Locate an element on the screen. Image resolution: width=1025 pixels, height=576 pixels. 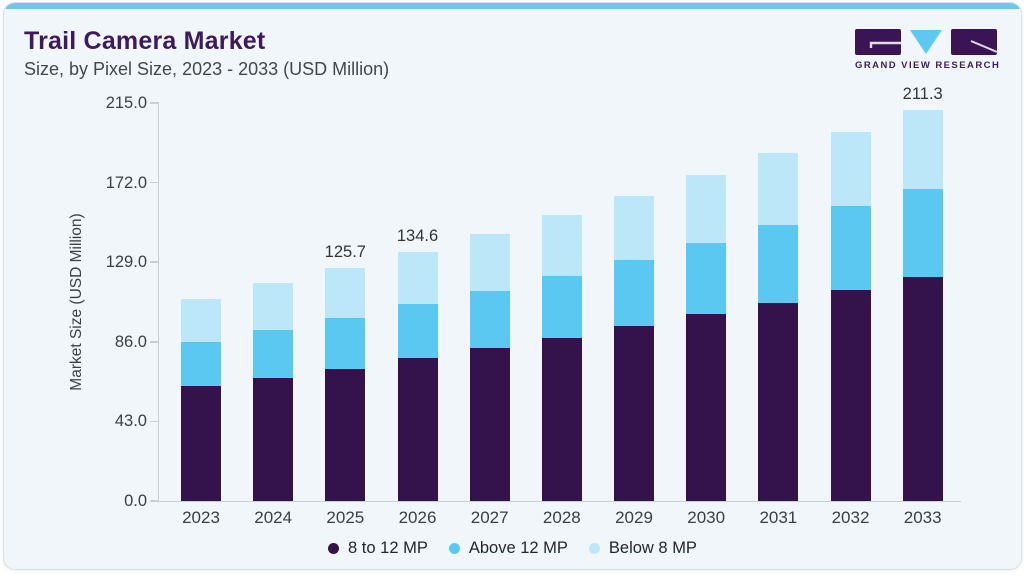
y-tick-label: 43.0 is located at coordinates (130, 421).